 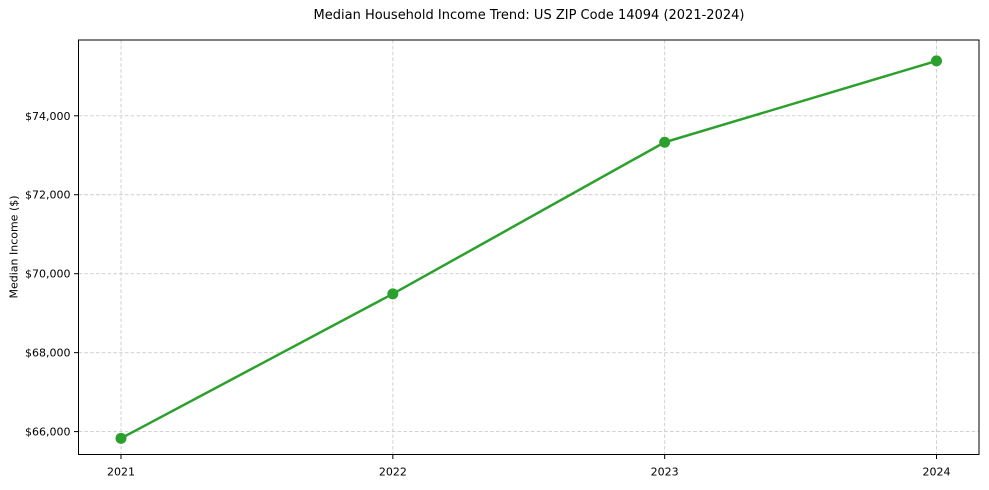 I want to click on y-tick-label: $74,000, so click(x=48, y=116).